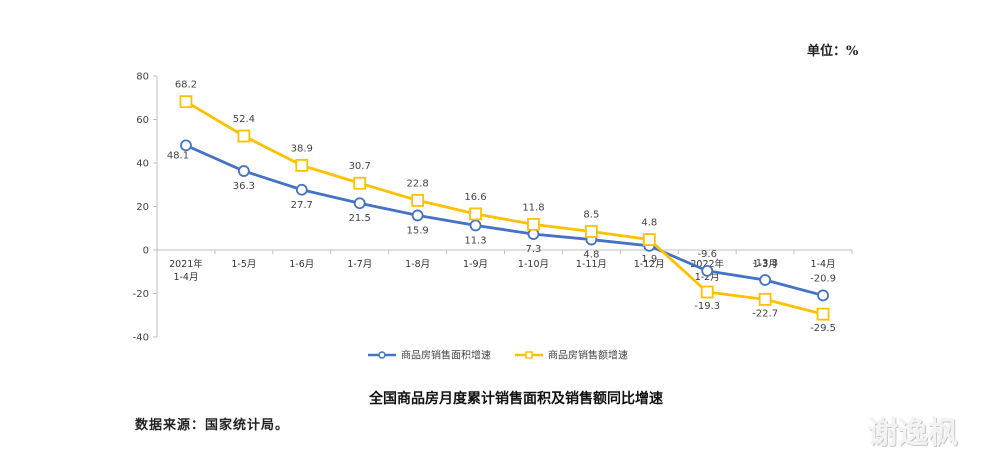 The width and height of the screenshot is (982, 464). Describe the element at coordinates (359, 264) in the screenshot. I see `x-category-label: 1-7月` at that location.